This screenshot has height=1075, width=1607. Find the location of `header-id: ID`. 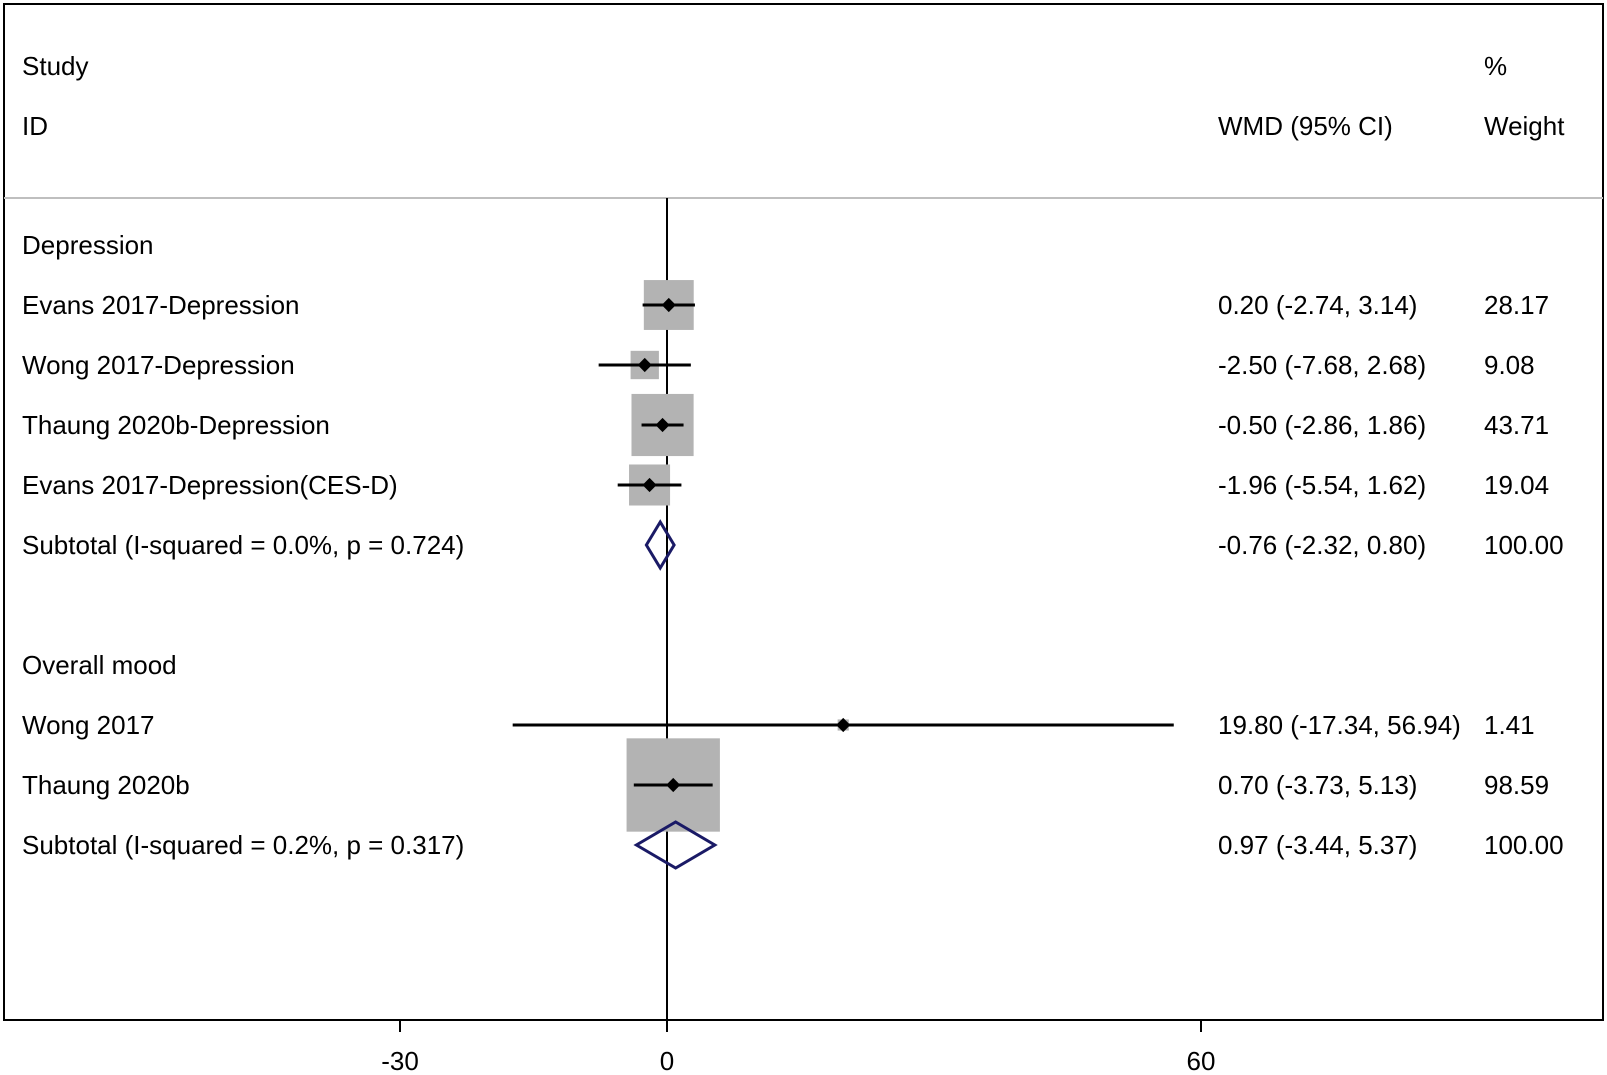

header-id: ID is located at coordinates (35, 126).